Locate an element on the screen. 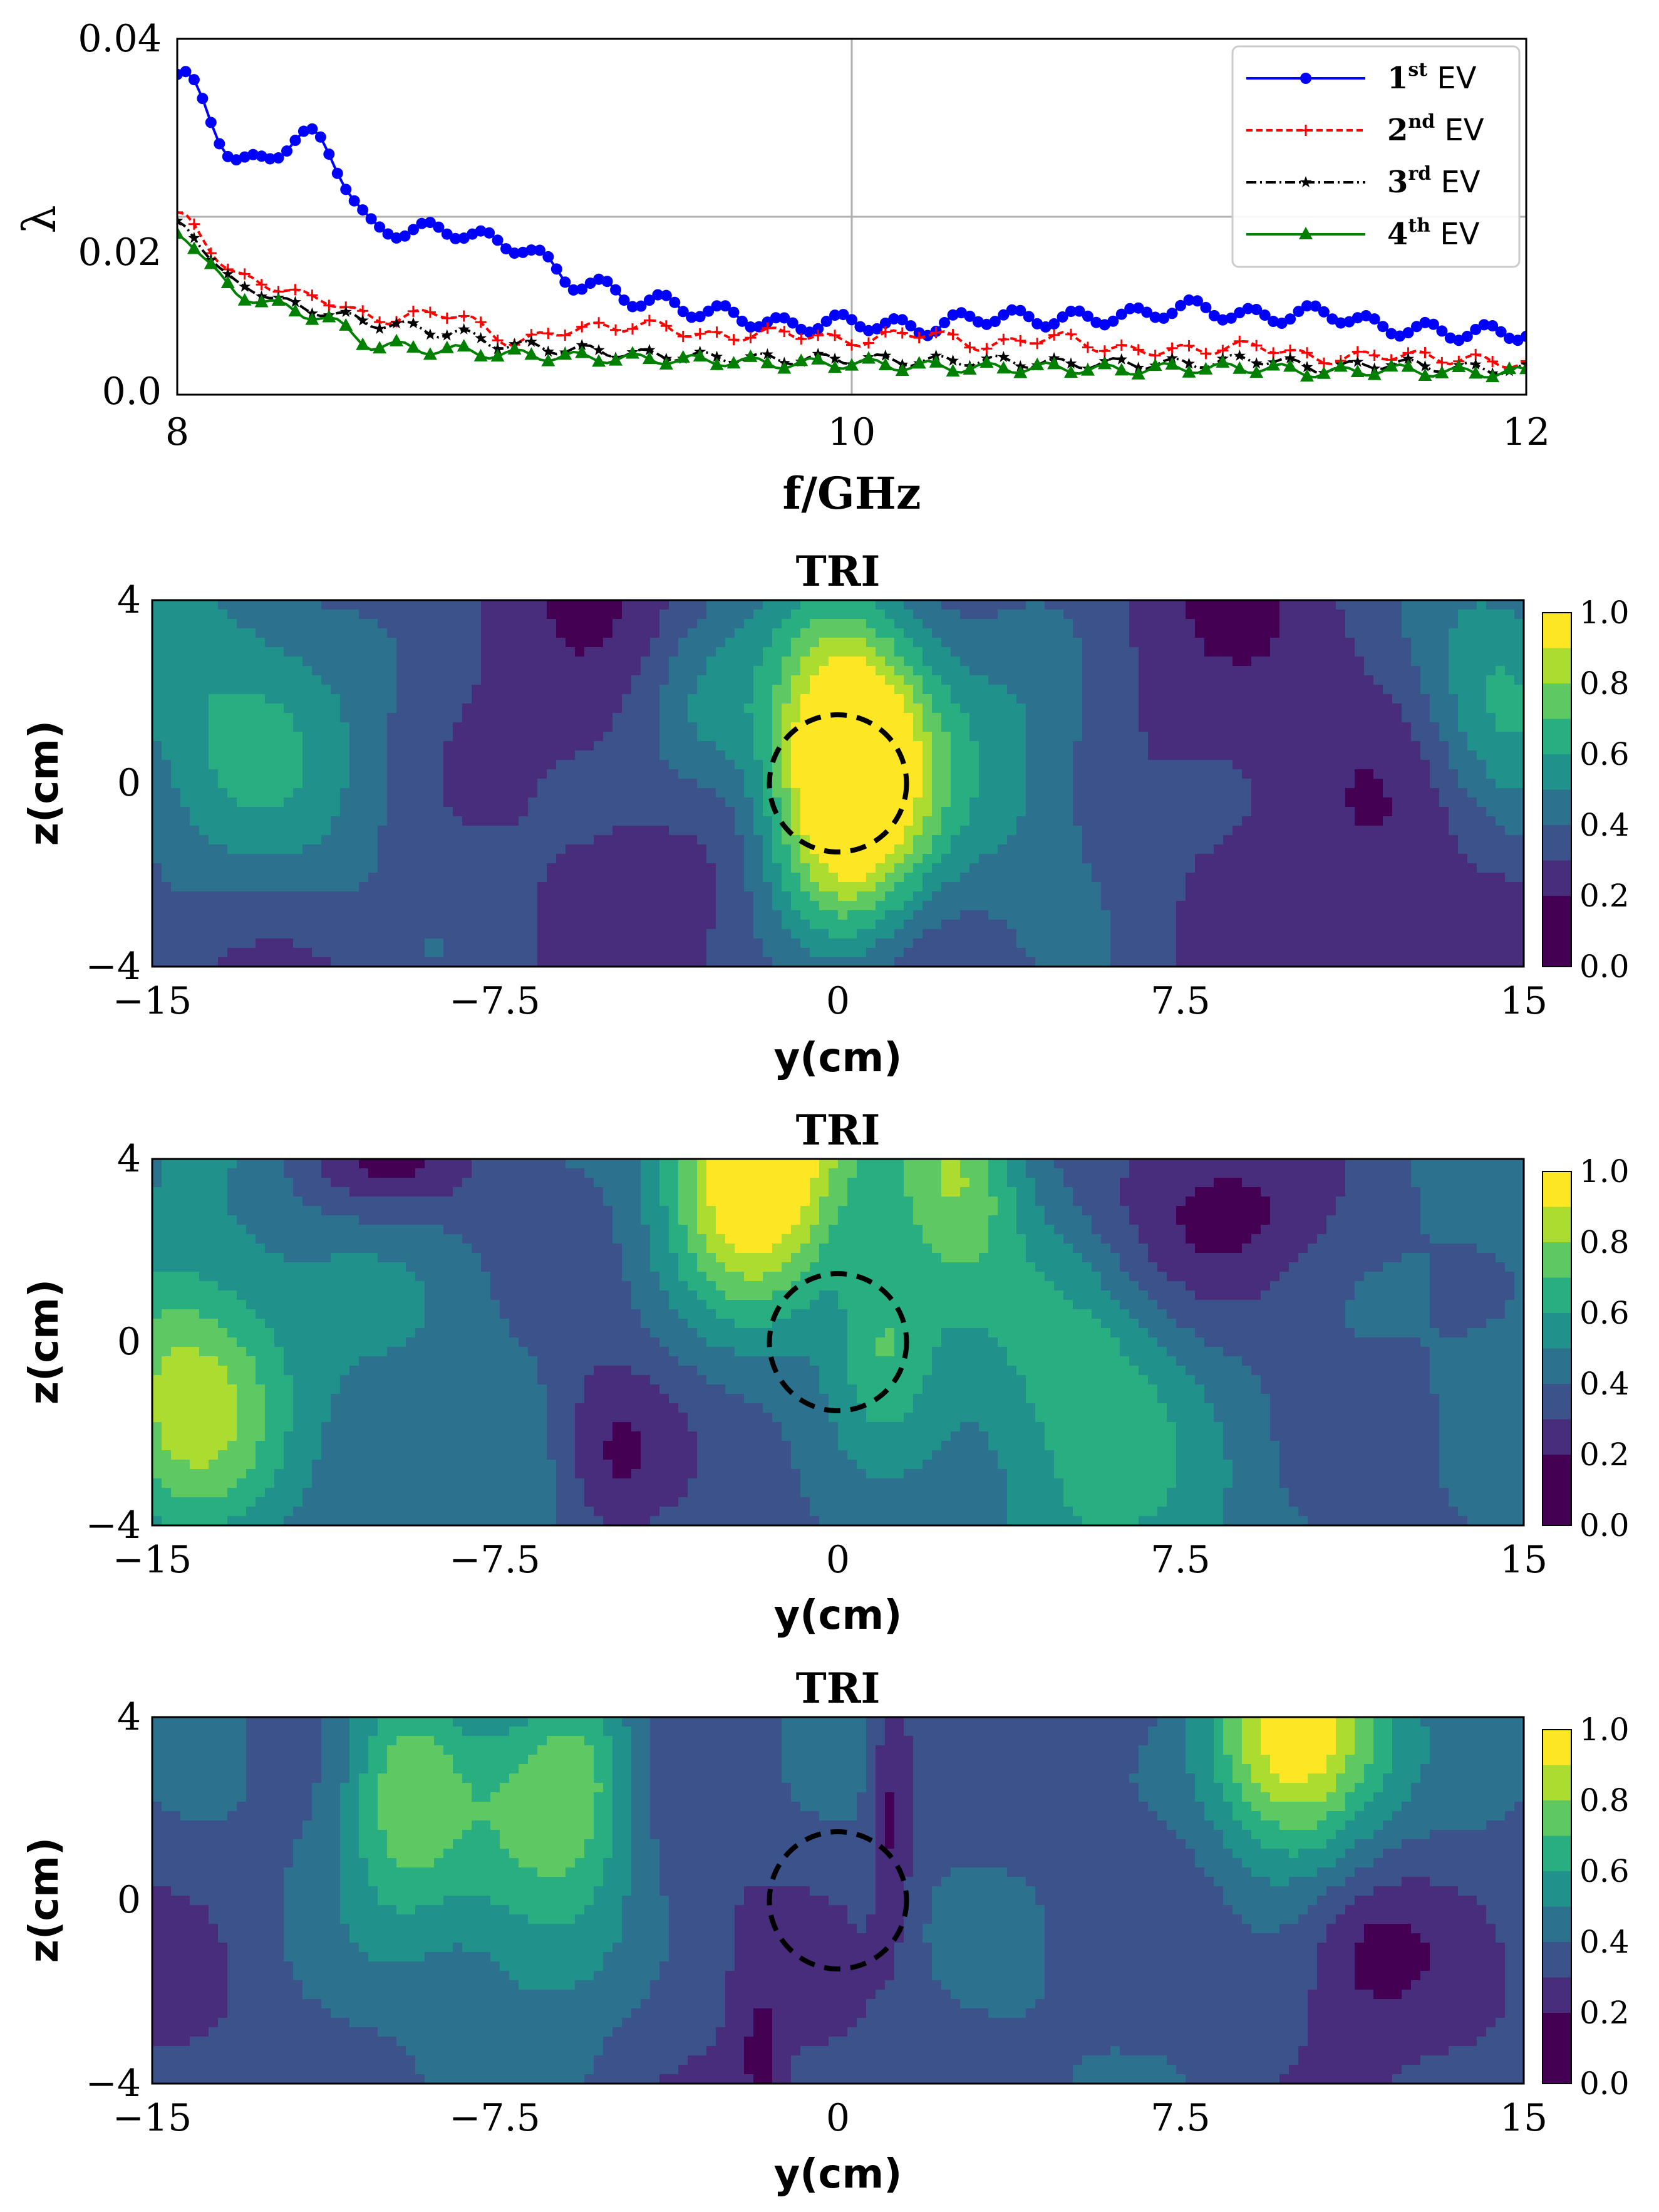  line-series-2-point is located at coordinates (616, 330).